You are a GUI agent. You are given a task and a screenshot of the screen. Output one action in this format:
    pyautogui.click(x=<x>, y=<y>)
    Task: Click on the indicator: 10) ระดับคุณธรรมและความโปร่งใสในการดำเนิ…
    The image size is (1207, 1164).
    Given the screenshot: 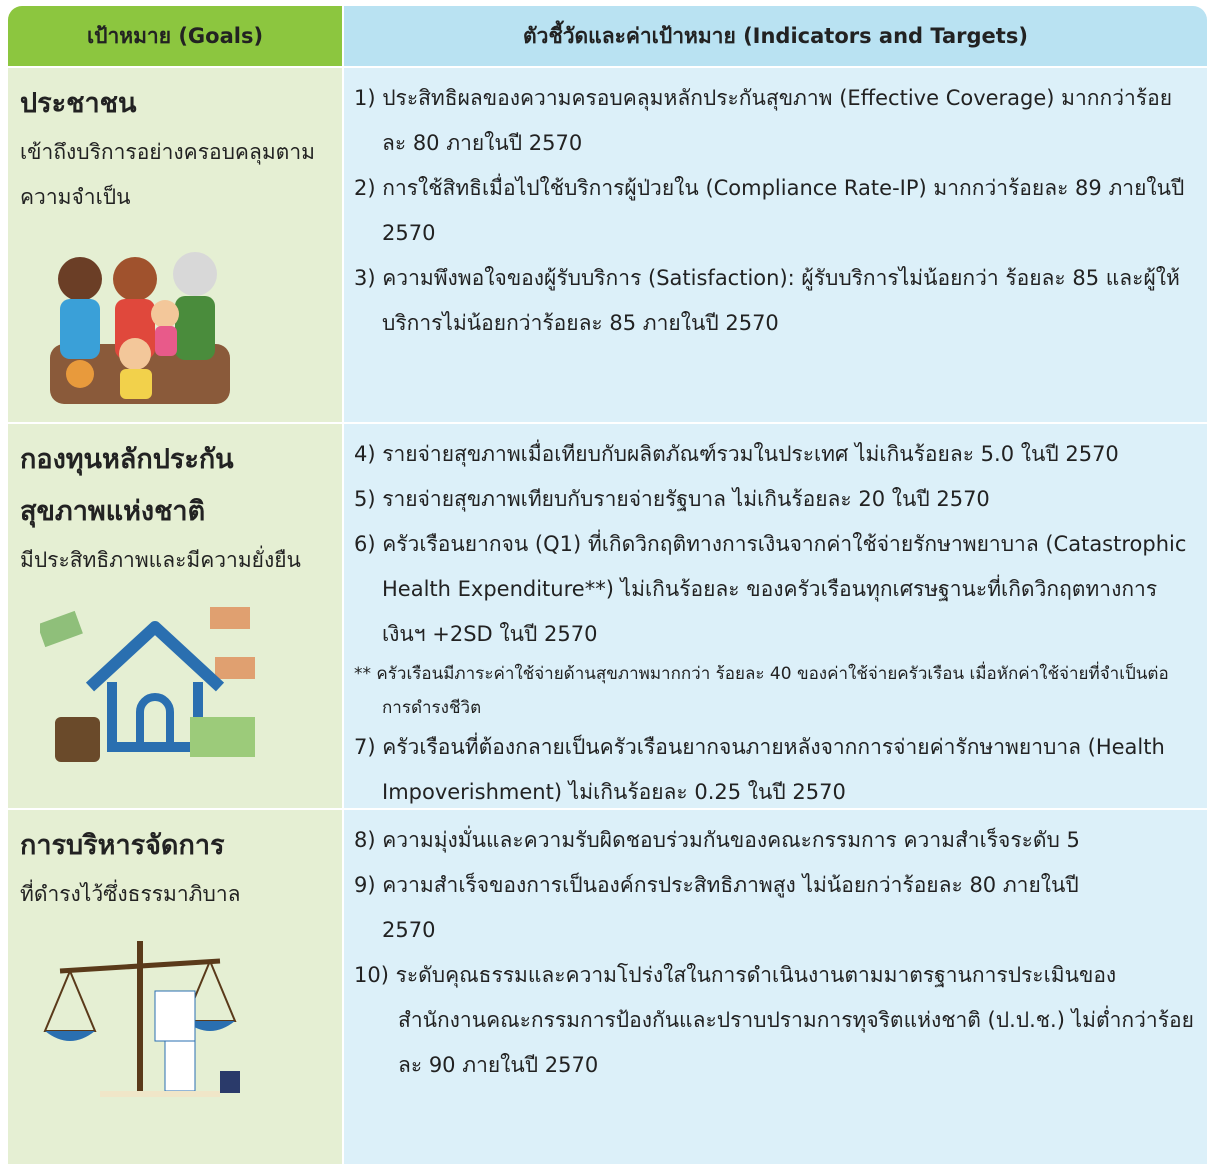 What is the action you would take?
    pyautogui.click(x=774, y=1020)
    